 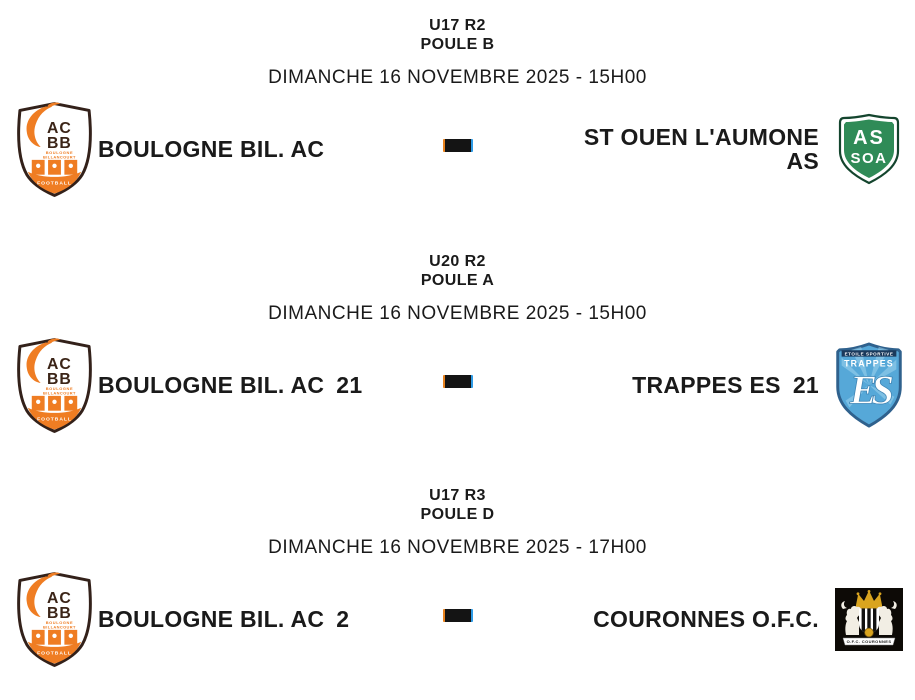 I want to click on competition-poule: POULE B, so click(x=457, y=44).